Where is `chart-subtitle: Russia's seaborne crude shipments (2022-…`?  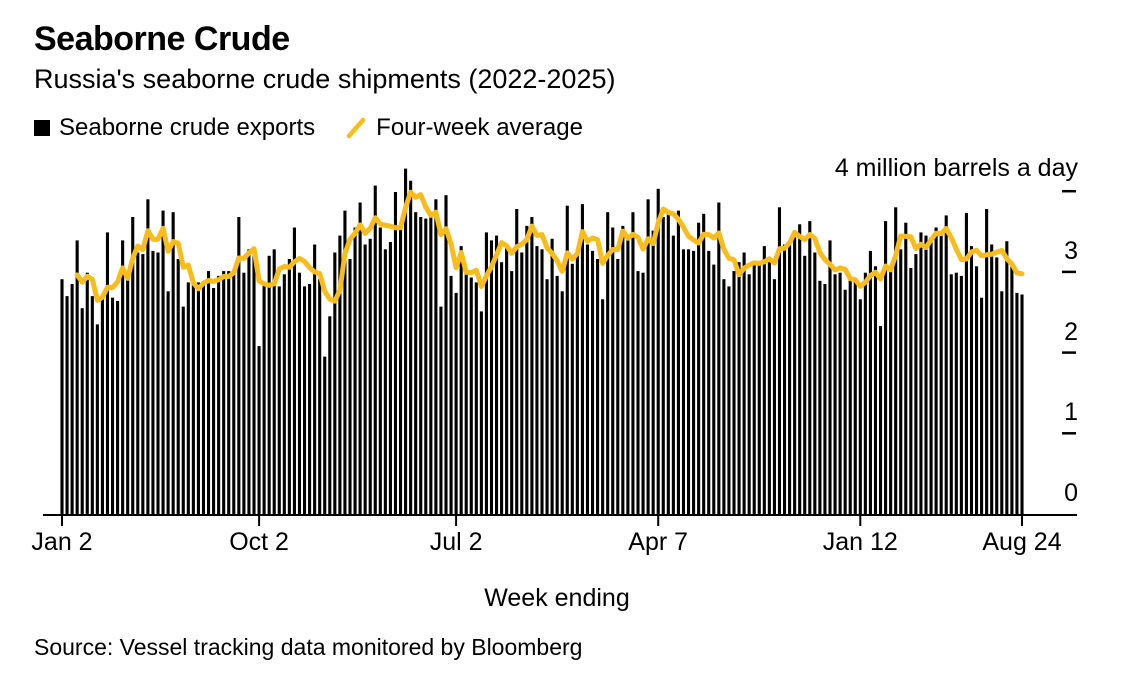
chart-subtitle: Russia's seaborne crude shipments (2022-… is located at coordinates (325, 79).